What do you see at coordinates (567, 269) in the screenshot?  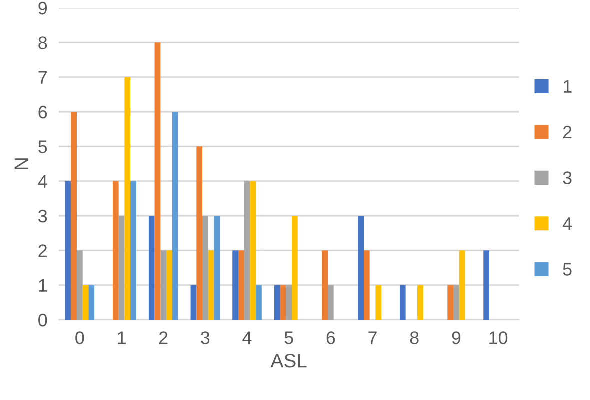 I see `legend-label: 5` at bounding box center [567, 269].